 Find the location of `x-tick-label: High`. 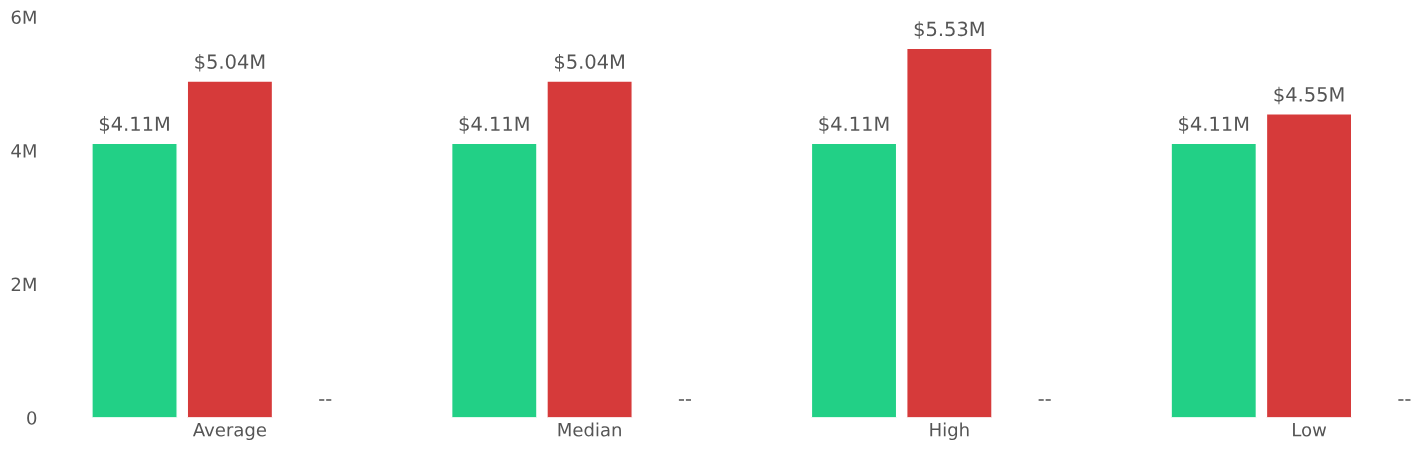

x-tick-label: High is located at coordinates (949, 431).